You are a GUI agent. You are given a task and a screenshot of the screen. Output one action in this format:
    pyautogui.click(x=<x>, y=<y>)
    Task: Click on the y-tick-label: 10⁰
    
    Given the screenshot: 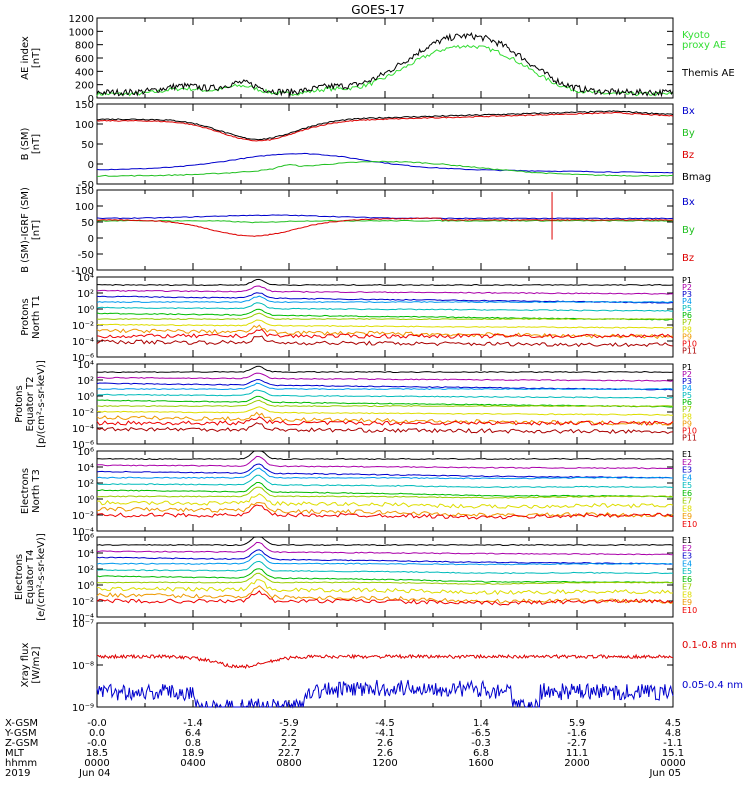 What is the action you would take?
    pyautogui.click(x=85, y=500)
    